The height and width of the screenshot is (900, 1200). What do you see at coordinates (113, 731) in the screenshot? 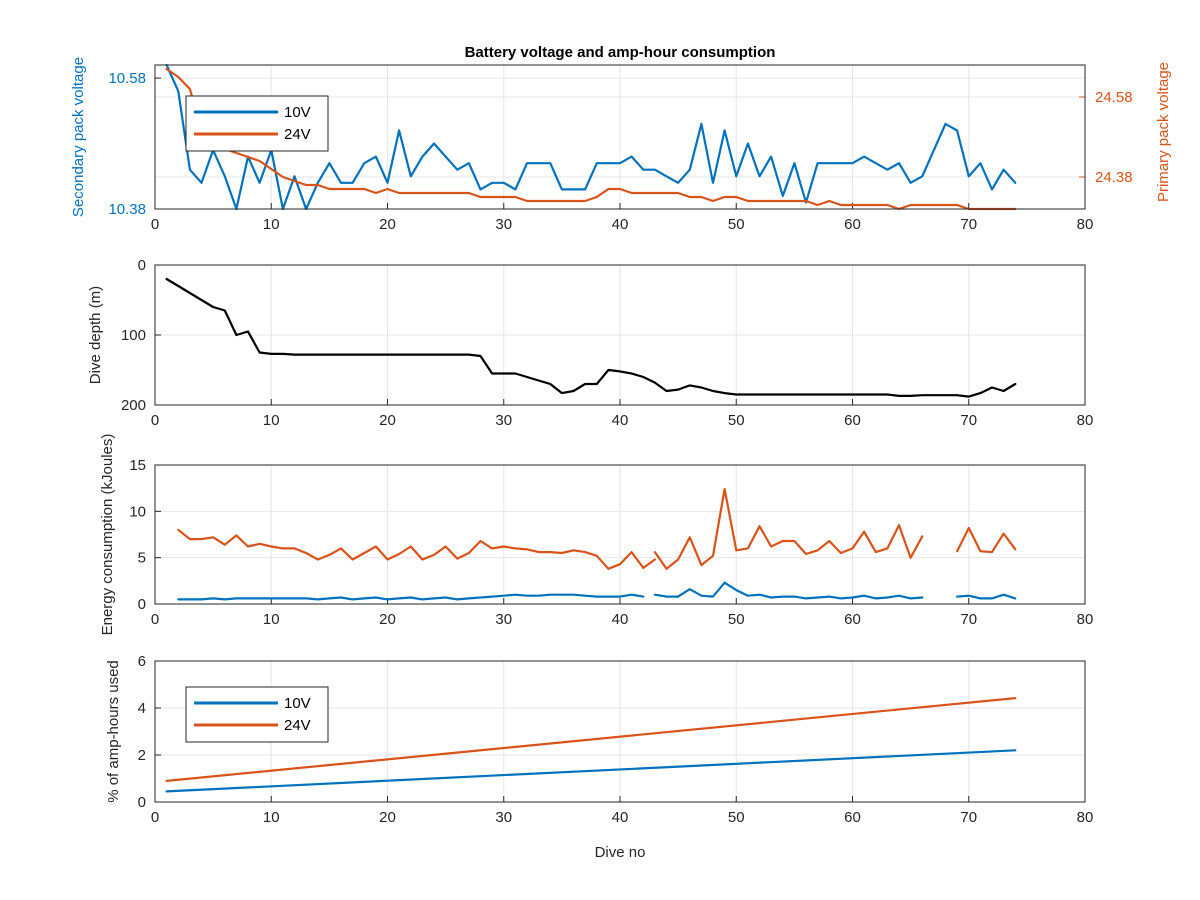
I see `y-axis-label: % of amp-hours used` at bounding box center [113, 731].